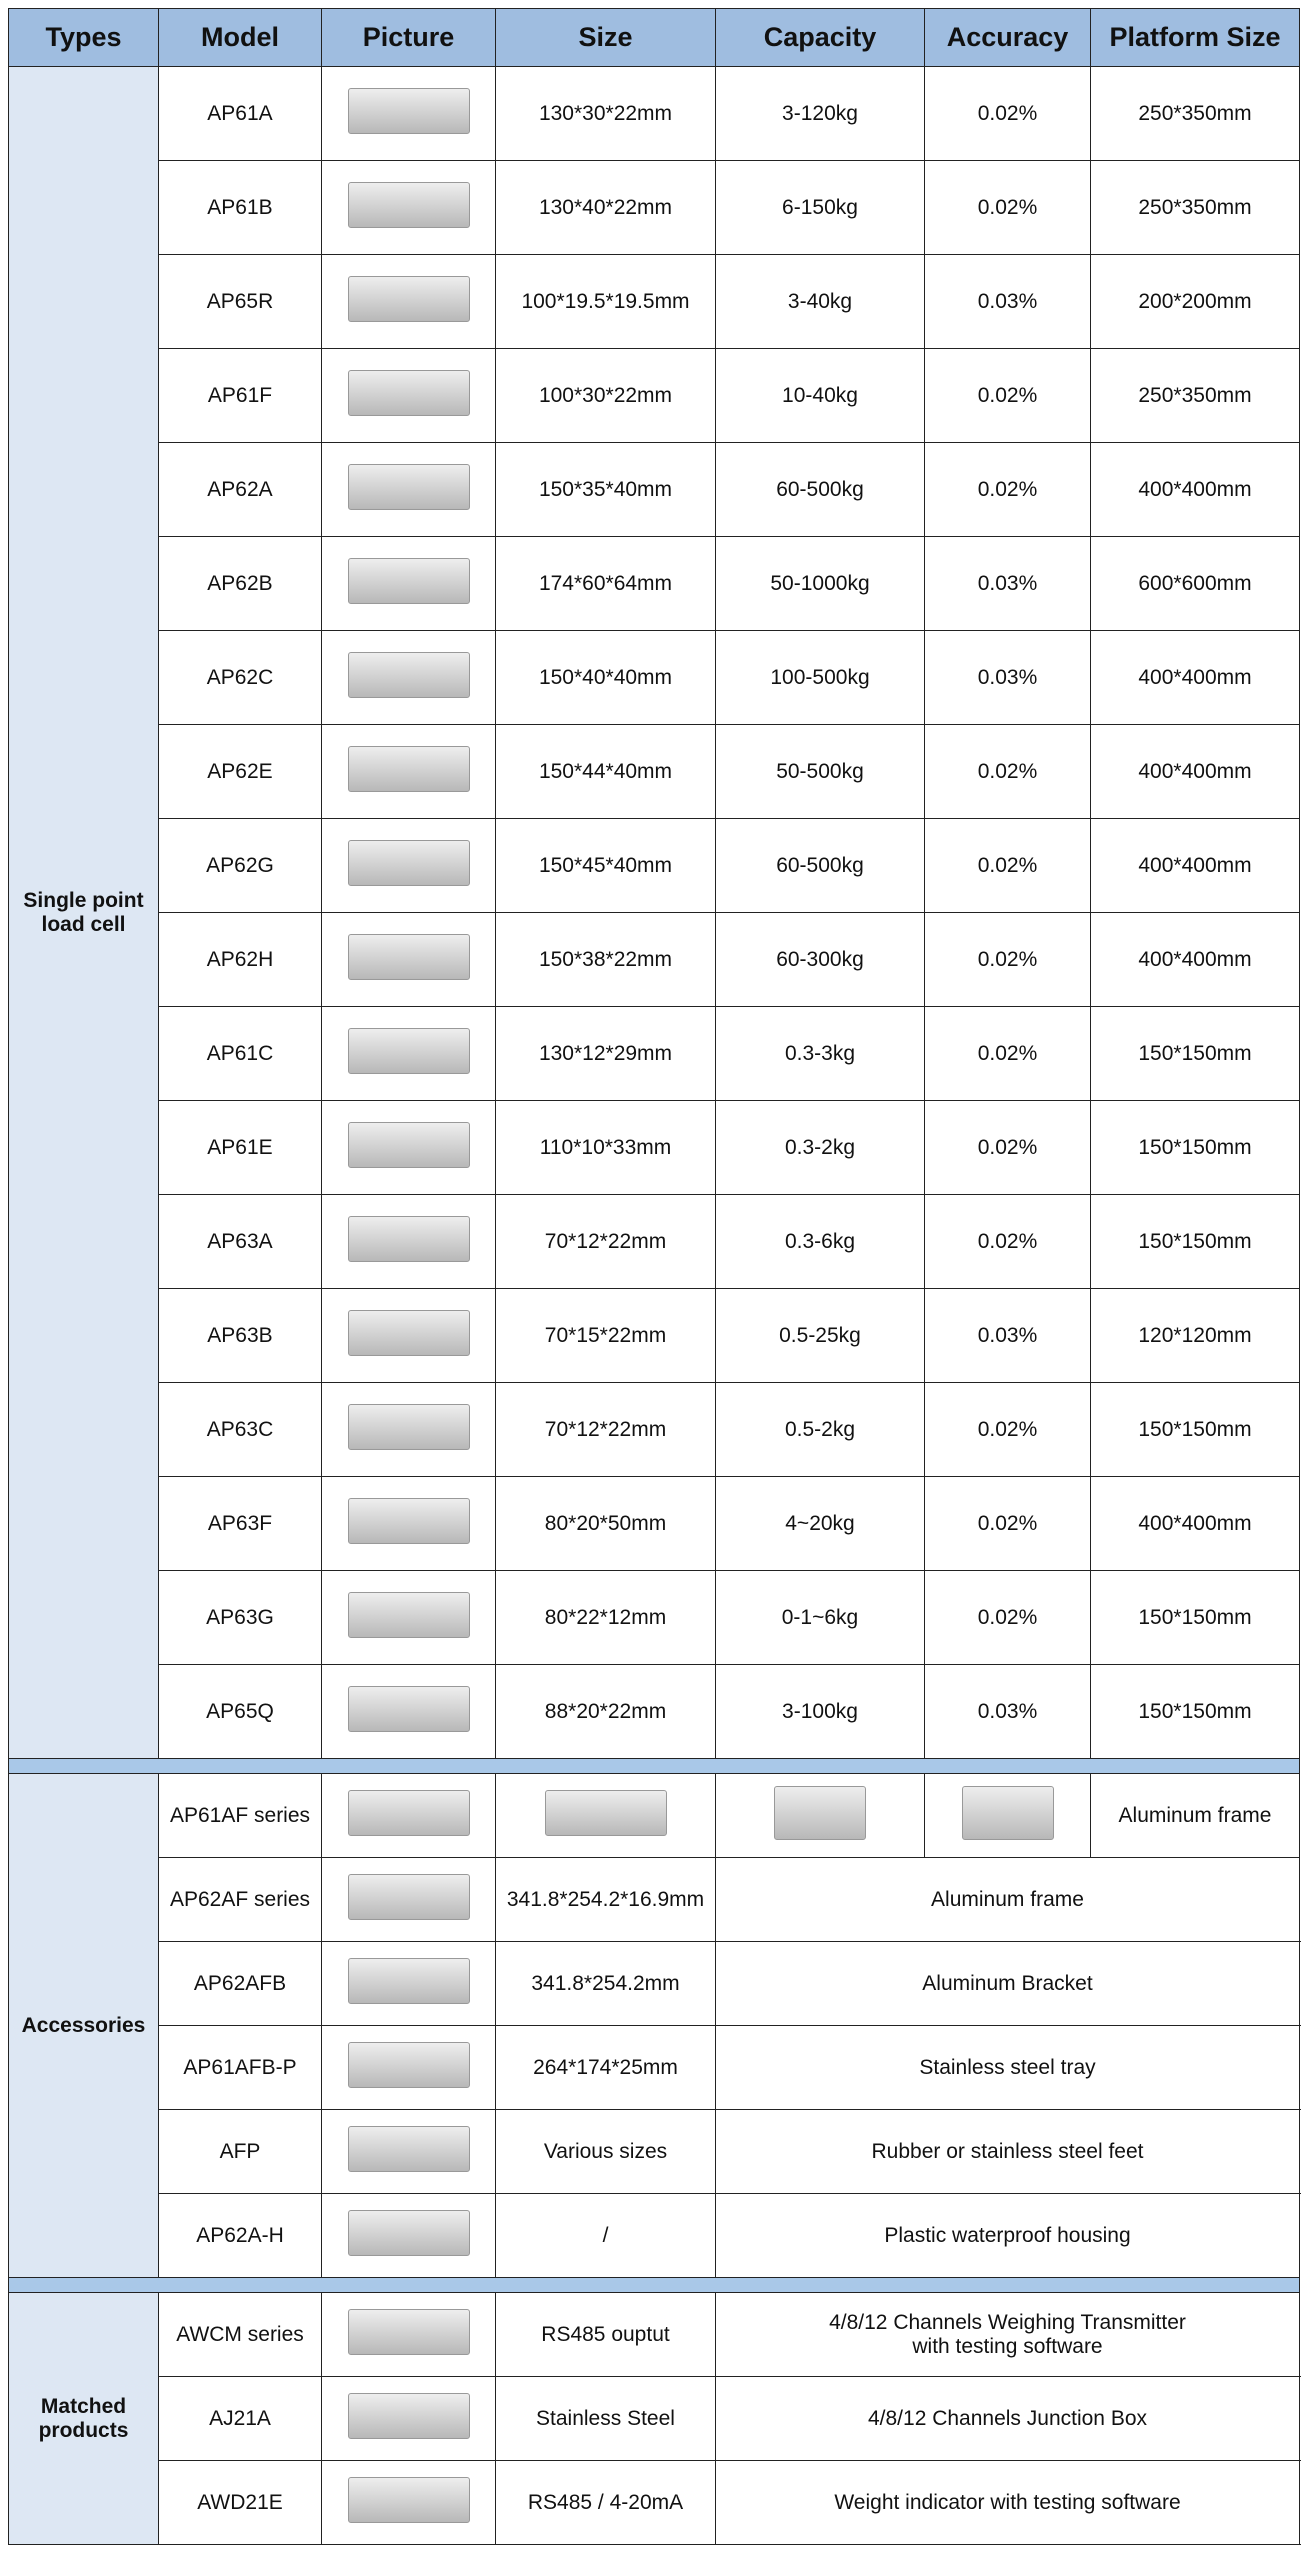 This screenshot has width=1307, height=2560. I want to click on size: 341.8*254.2*16.9mm, so click(605, 1899).